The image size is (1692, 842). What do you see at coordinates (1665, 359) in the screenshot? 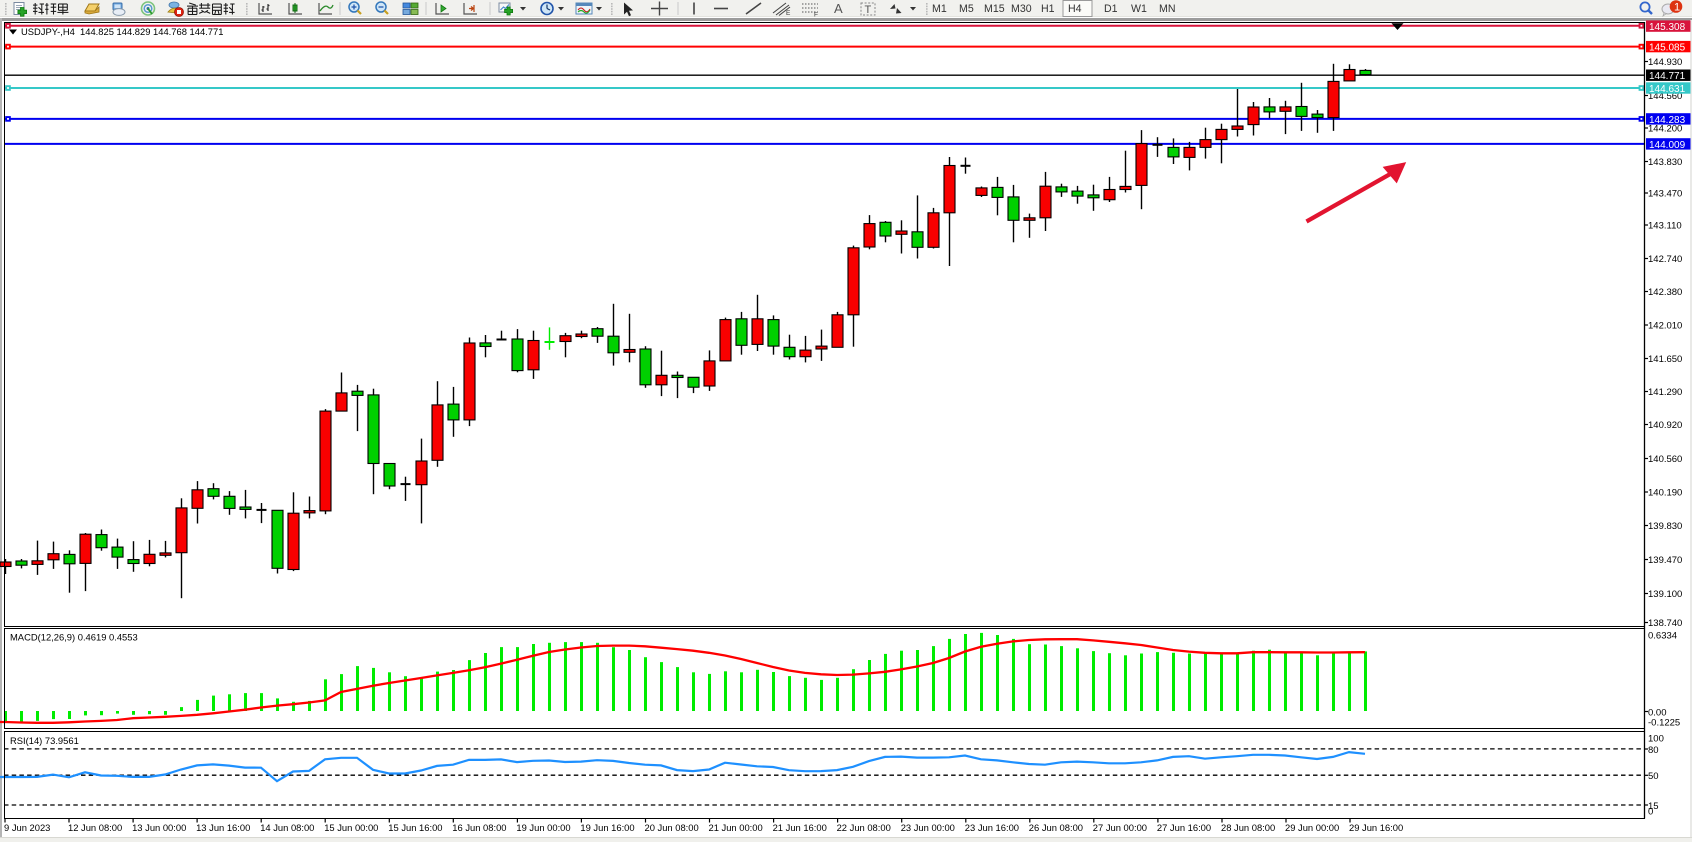
I see `svg-text: 141.650` at bounding box center [1665, 359].